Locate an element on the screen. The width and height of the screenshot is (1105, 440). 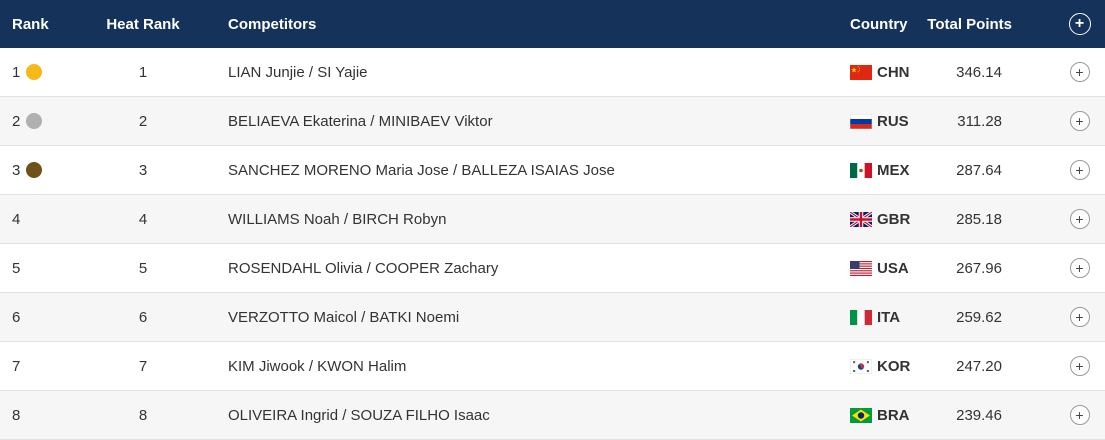
competitors-names: ROSENDAHL Olivia / COOPER Zachary is located at coordinates (363, 268).